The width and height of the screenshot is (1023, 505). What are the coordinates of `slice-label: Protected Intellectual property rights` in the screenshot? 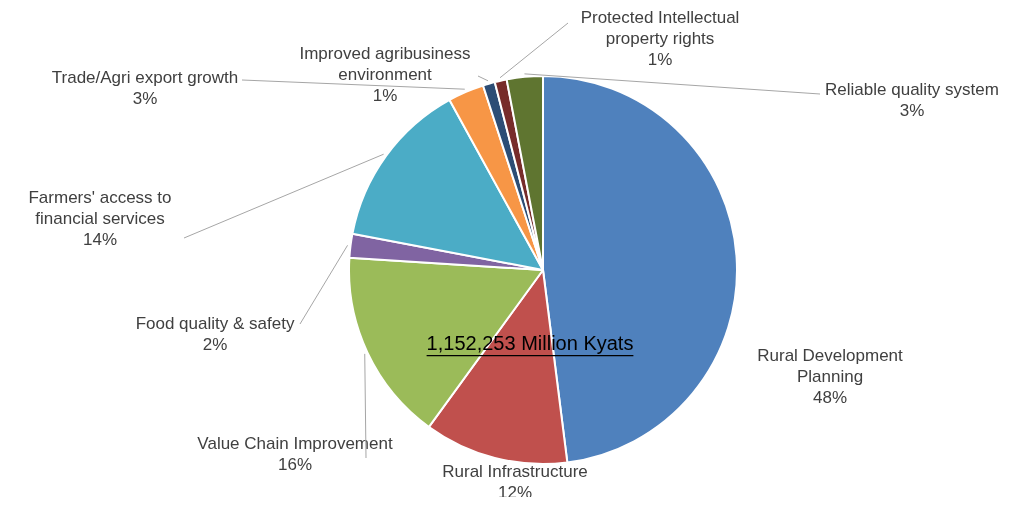 It's located at (660, 28).